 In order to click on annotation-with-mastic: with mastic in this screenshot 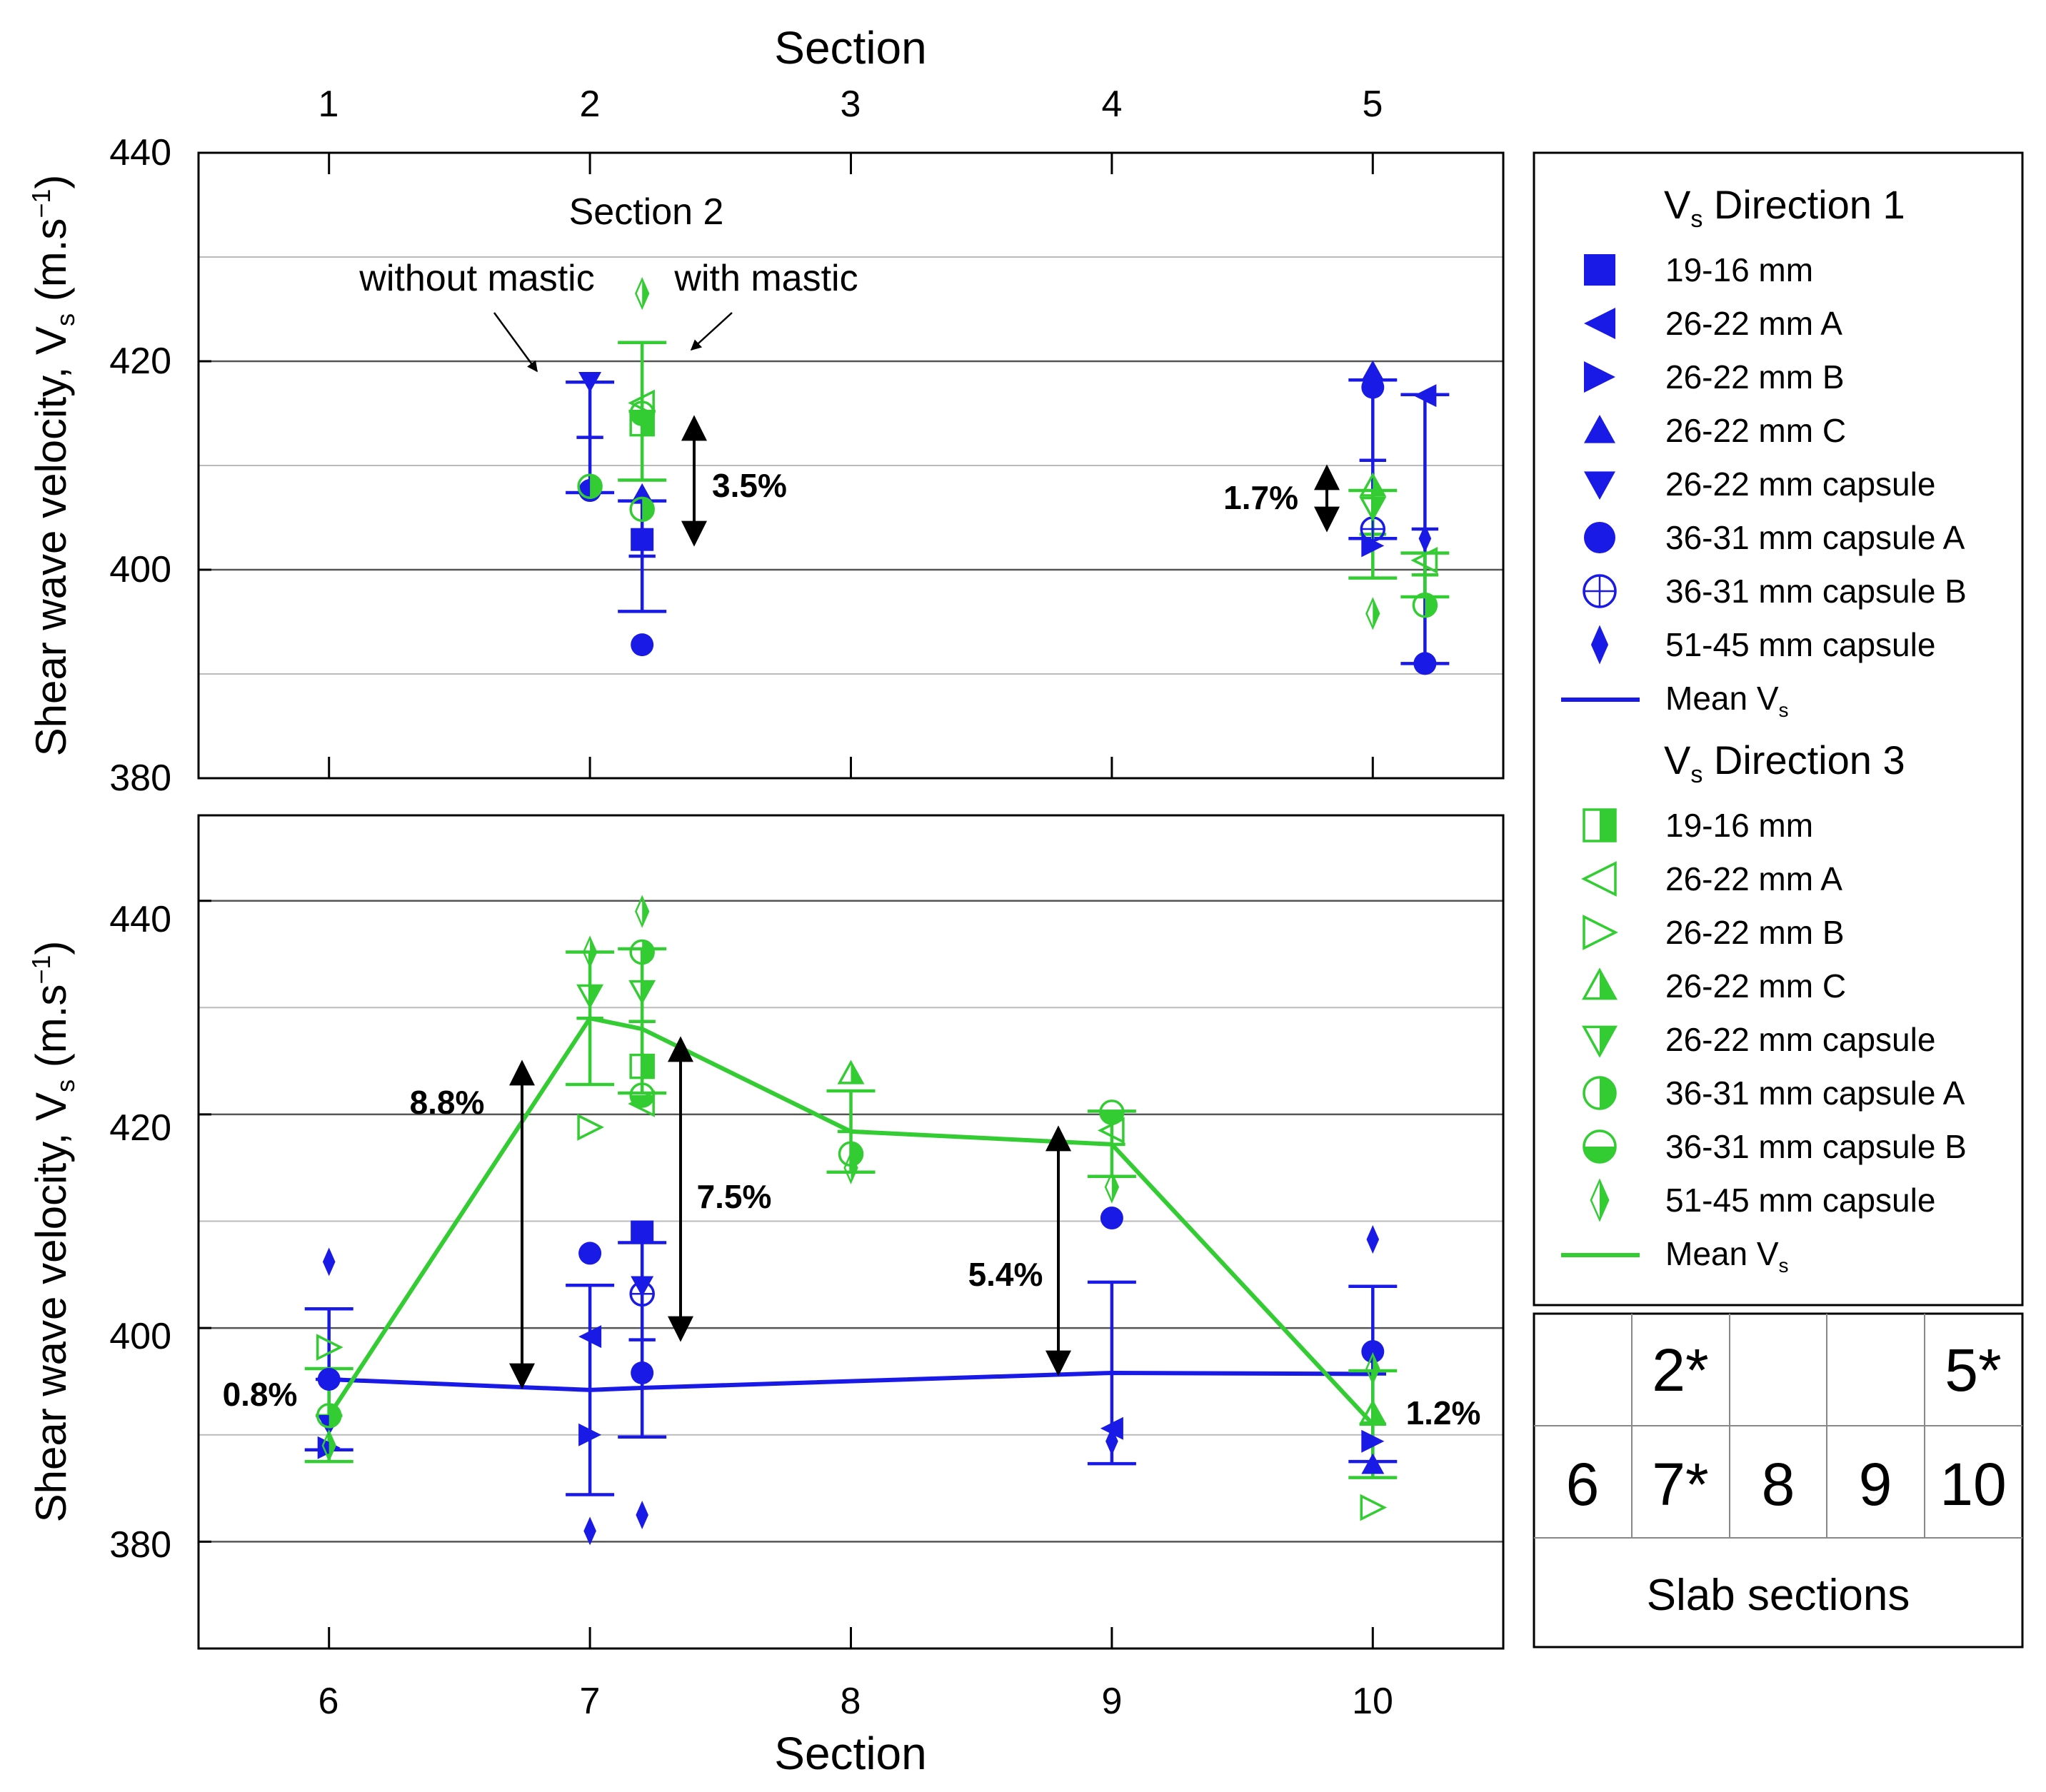, I will do `click(766, 278)`.